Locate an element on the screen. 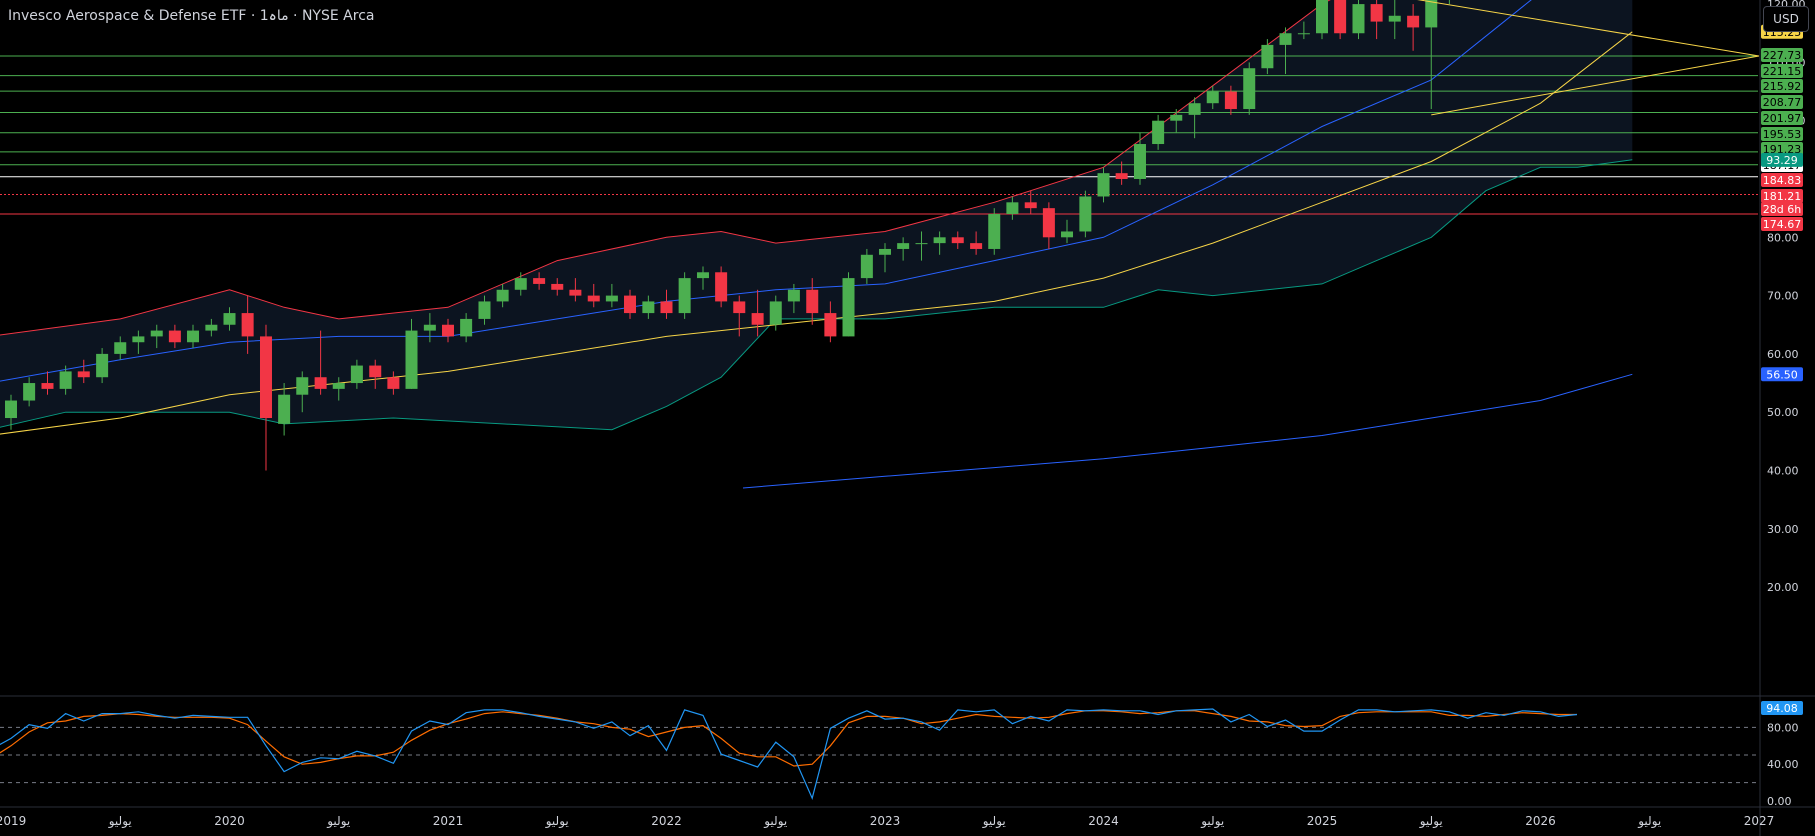  price-axis-badge: 181.21 is located at coordinates (1782, 196).